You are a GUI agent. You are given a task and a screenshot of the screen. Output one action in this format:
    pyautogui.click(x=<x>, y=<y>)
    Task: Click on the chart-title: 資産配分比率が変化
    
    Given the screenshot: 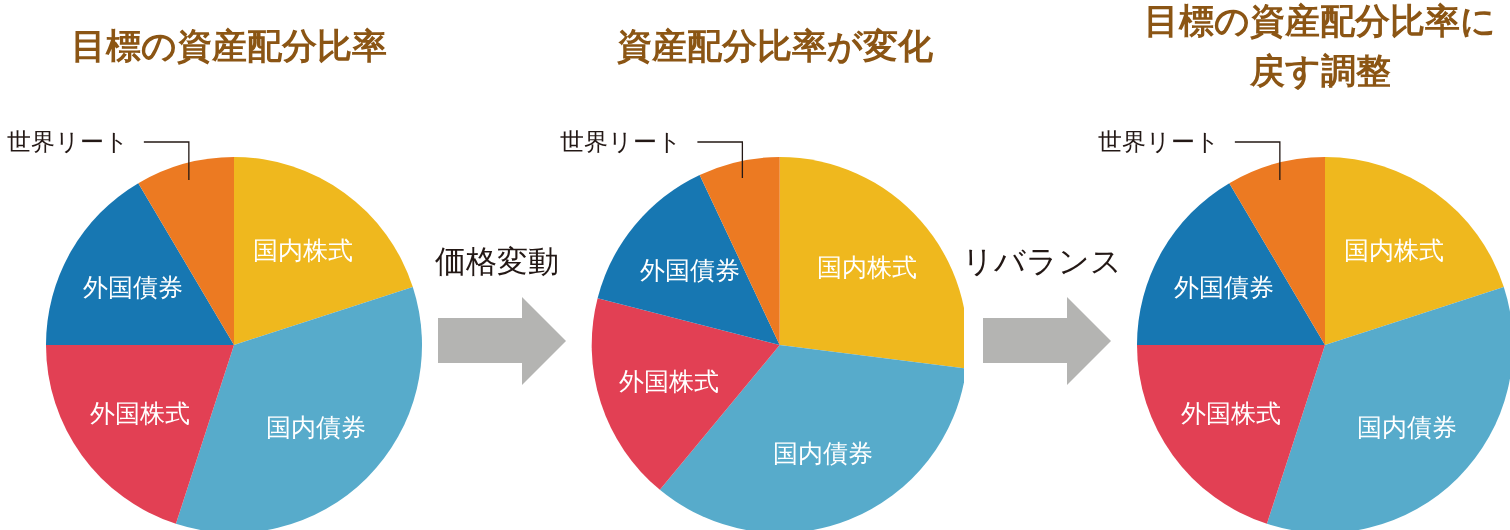 What is the action you would take?
    pyautogui.click(x=774, y=46)
    